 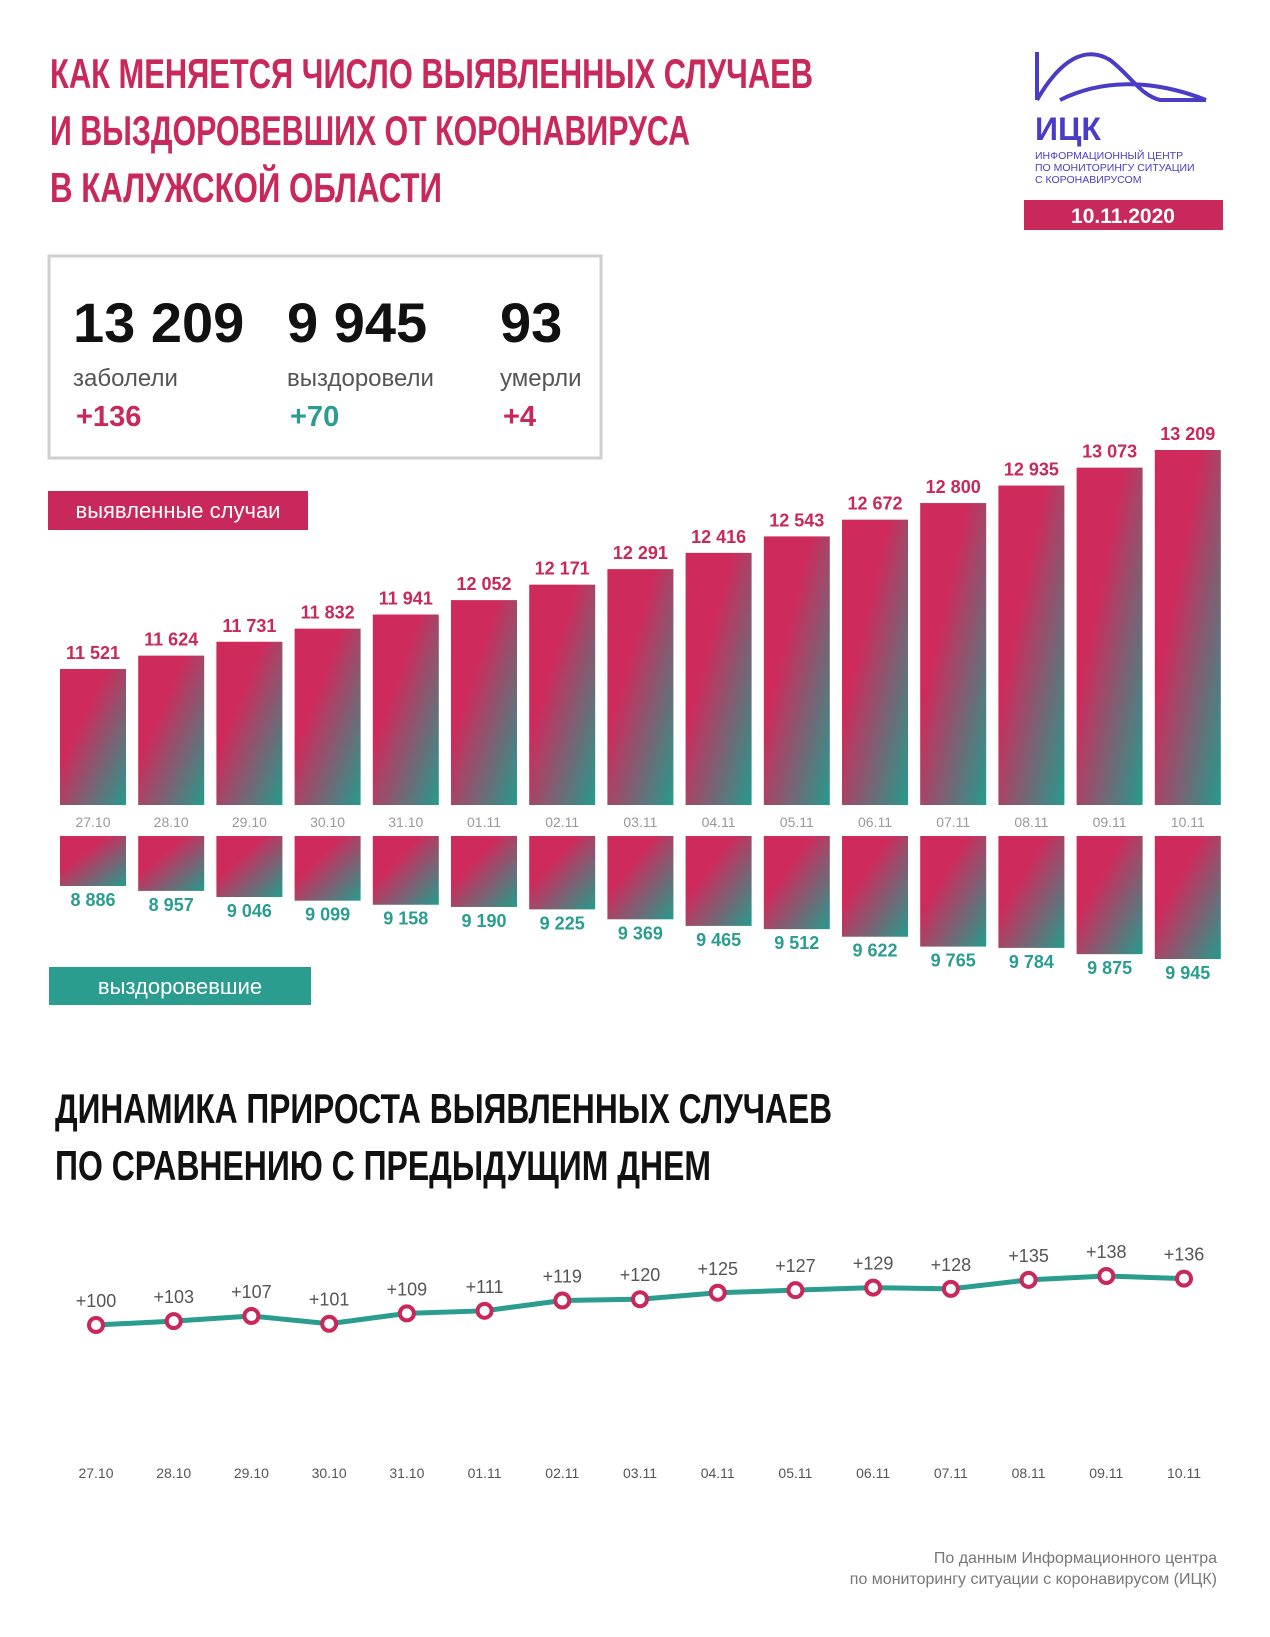 I want to click on value-label: +119, so click(x=562, y=1277).